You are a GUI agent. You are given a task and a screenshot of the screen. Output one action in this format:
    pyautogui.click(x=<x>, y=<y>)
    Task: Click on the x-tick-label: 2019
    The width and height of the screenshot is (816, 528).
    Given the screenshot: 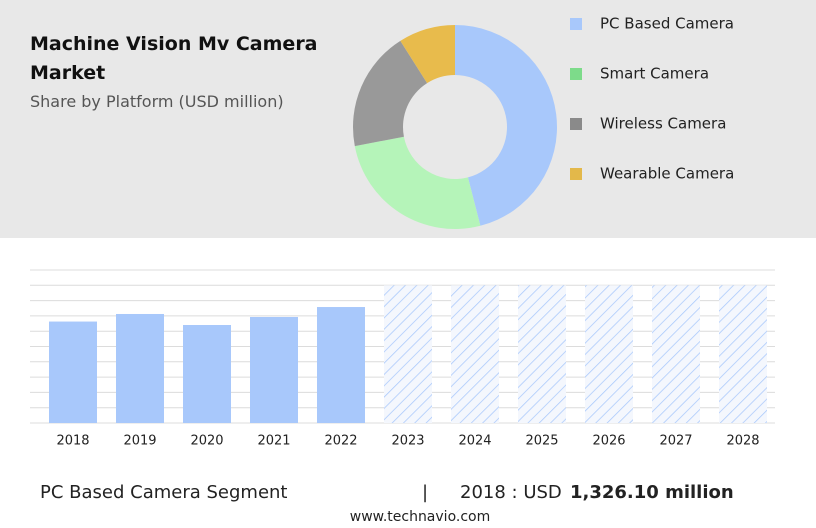 What is the action you would take?
    pyautogui.click(x=139, y=441)
    